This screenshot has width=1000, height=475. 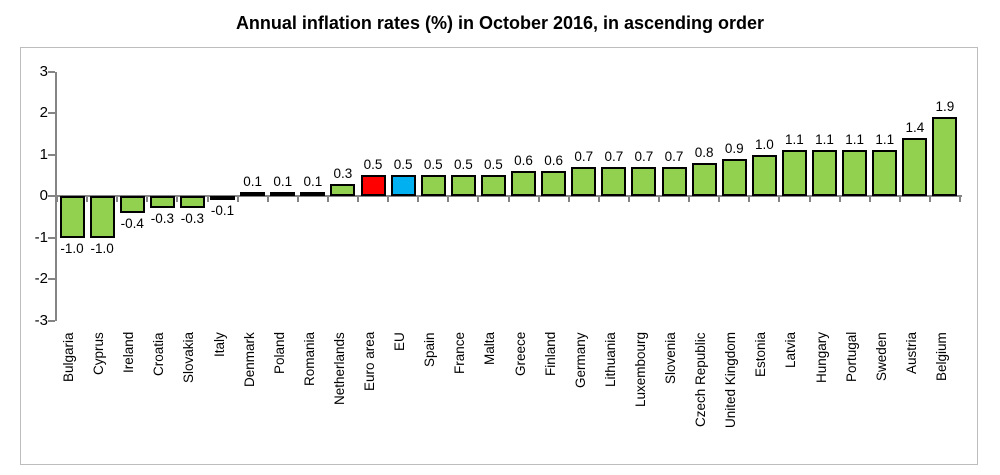 I want to click on x-category-label: Romania, so click(x=313, y=396).